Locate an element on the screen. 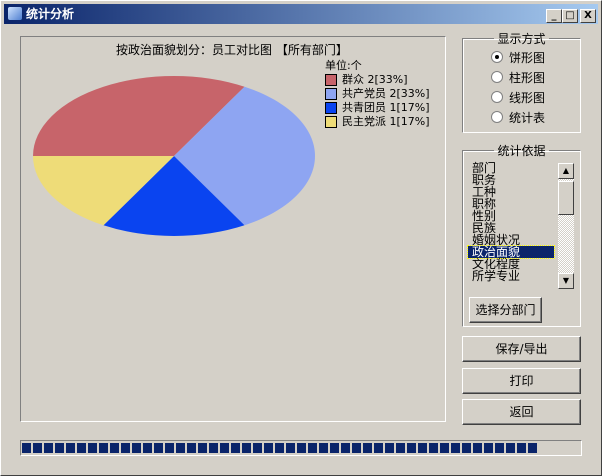  app-icon is located at coordinates (15, 13).